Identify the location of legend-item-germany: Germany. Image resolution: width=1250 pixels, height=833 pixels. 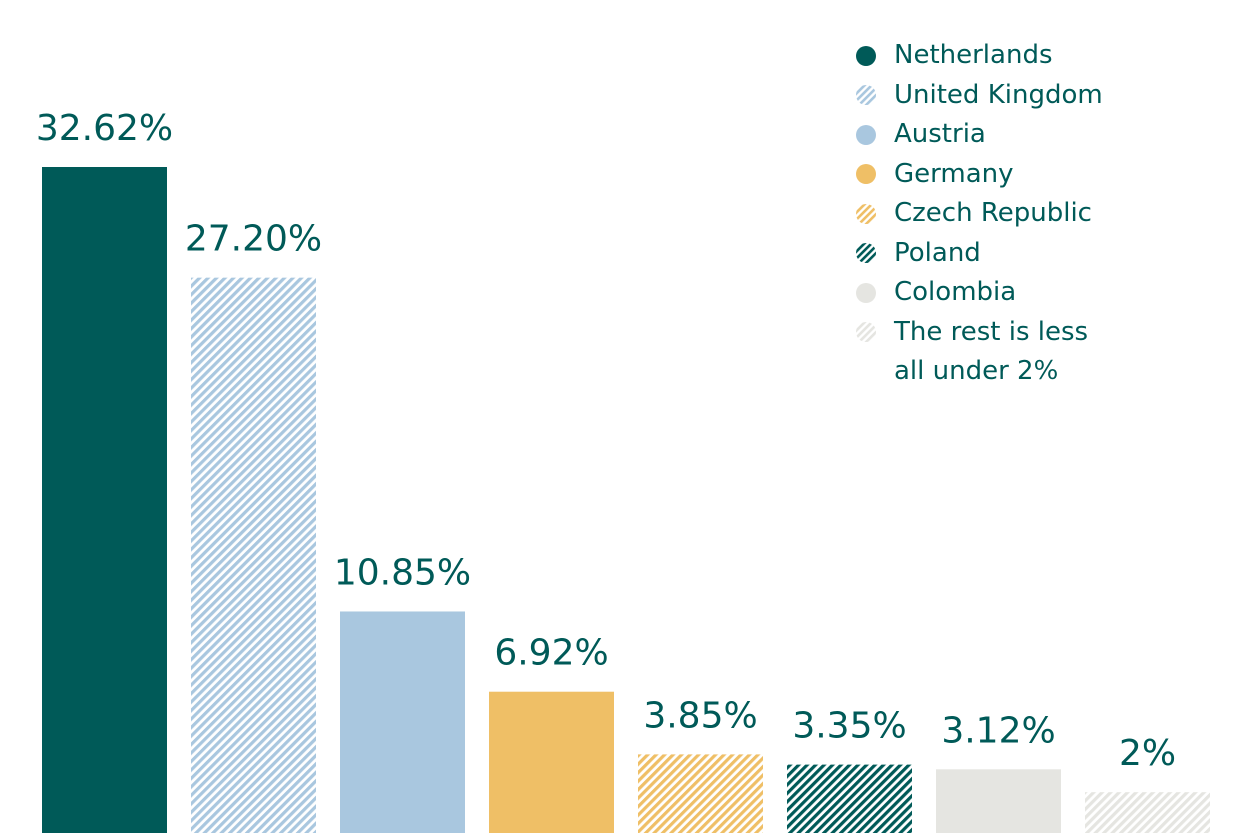
(1046, 175).